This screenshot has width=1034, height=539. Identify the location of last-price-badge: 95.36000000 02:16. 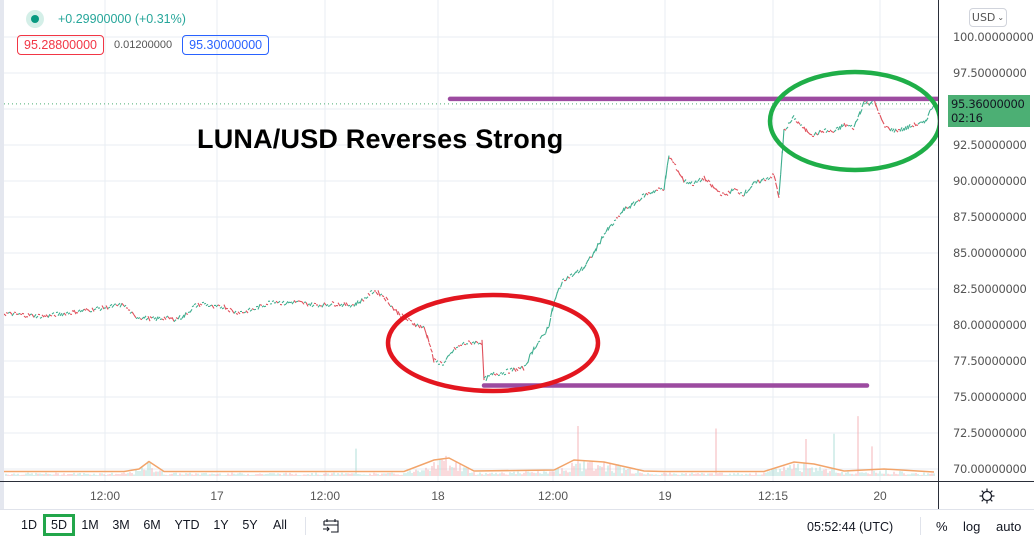
(989, 111).